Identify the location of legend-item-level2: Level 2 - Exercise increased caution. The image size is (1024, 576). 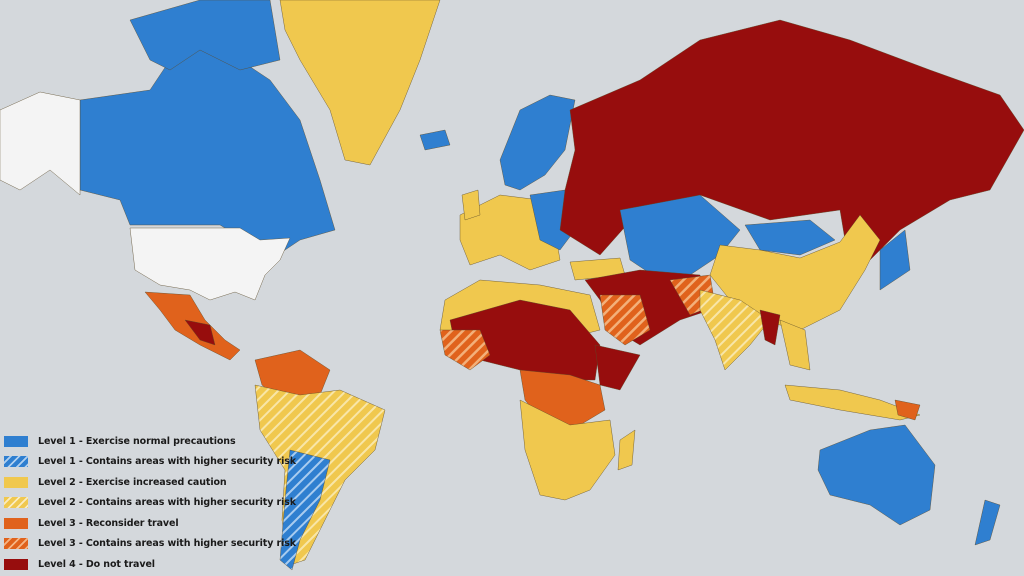
(150, 482).